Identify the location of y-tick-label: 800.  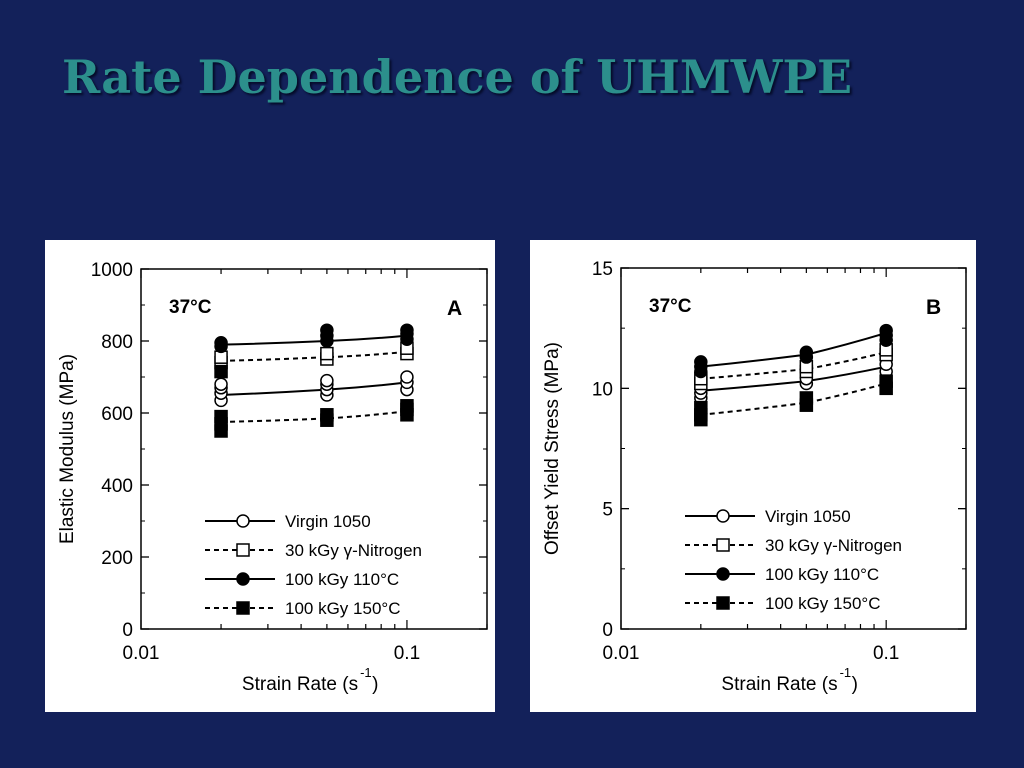
(117, 342).